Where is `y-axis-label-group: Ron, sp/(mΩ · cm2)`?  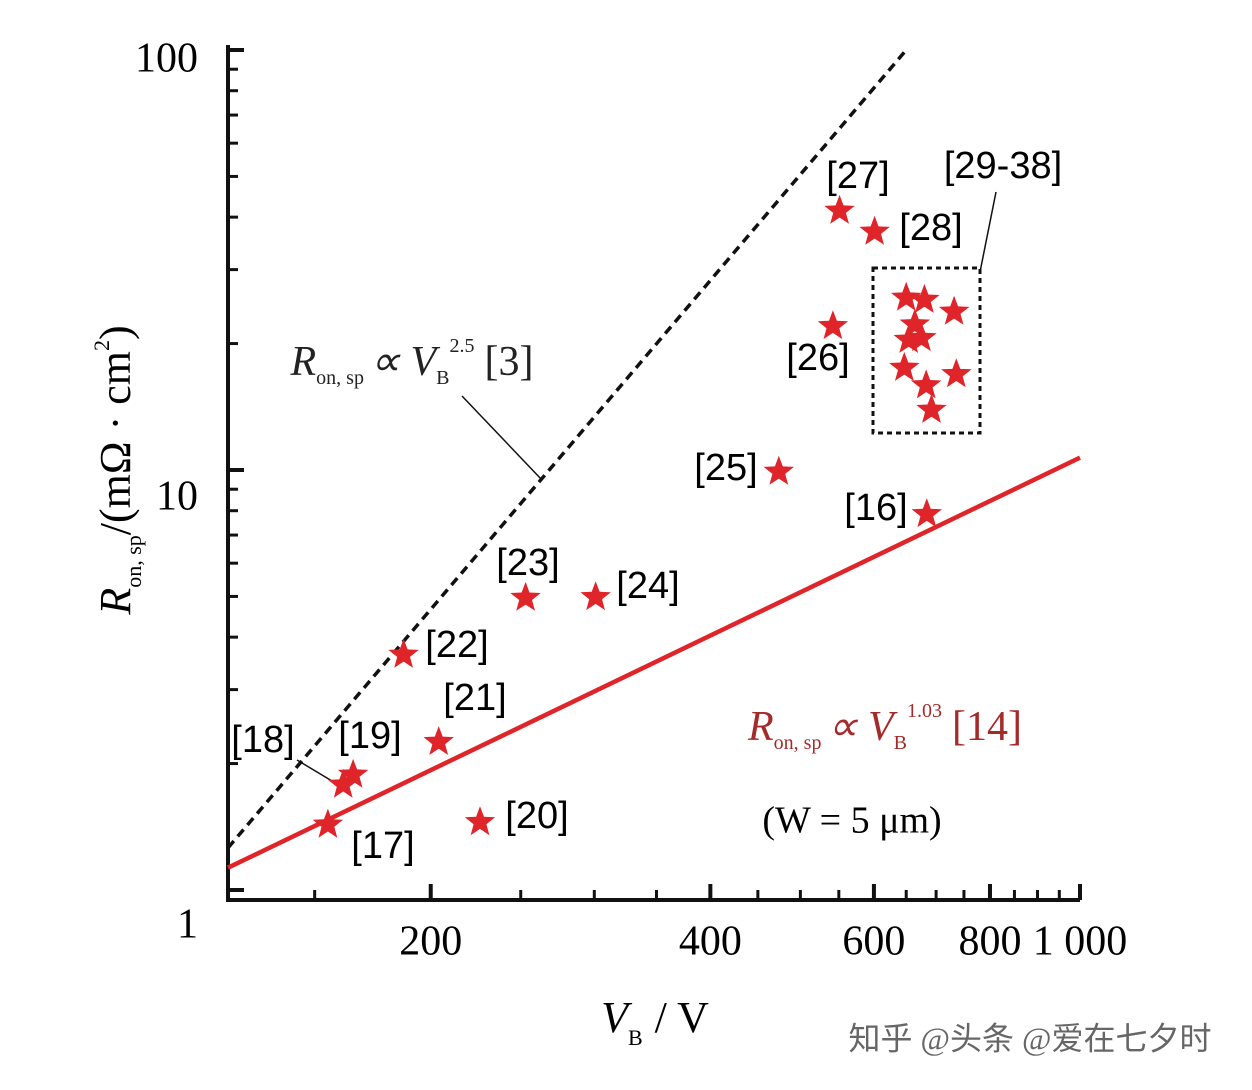
y-axis-label-group: Ron, sp/(mΩ · cm2) is located at coordinates (117, 470).